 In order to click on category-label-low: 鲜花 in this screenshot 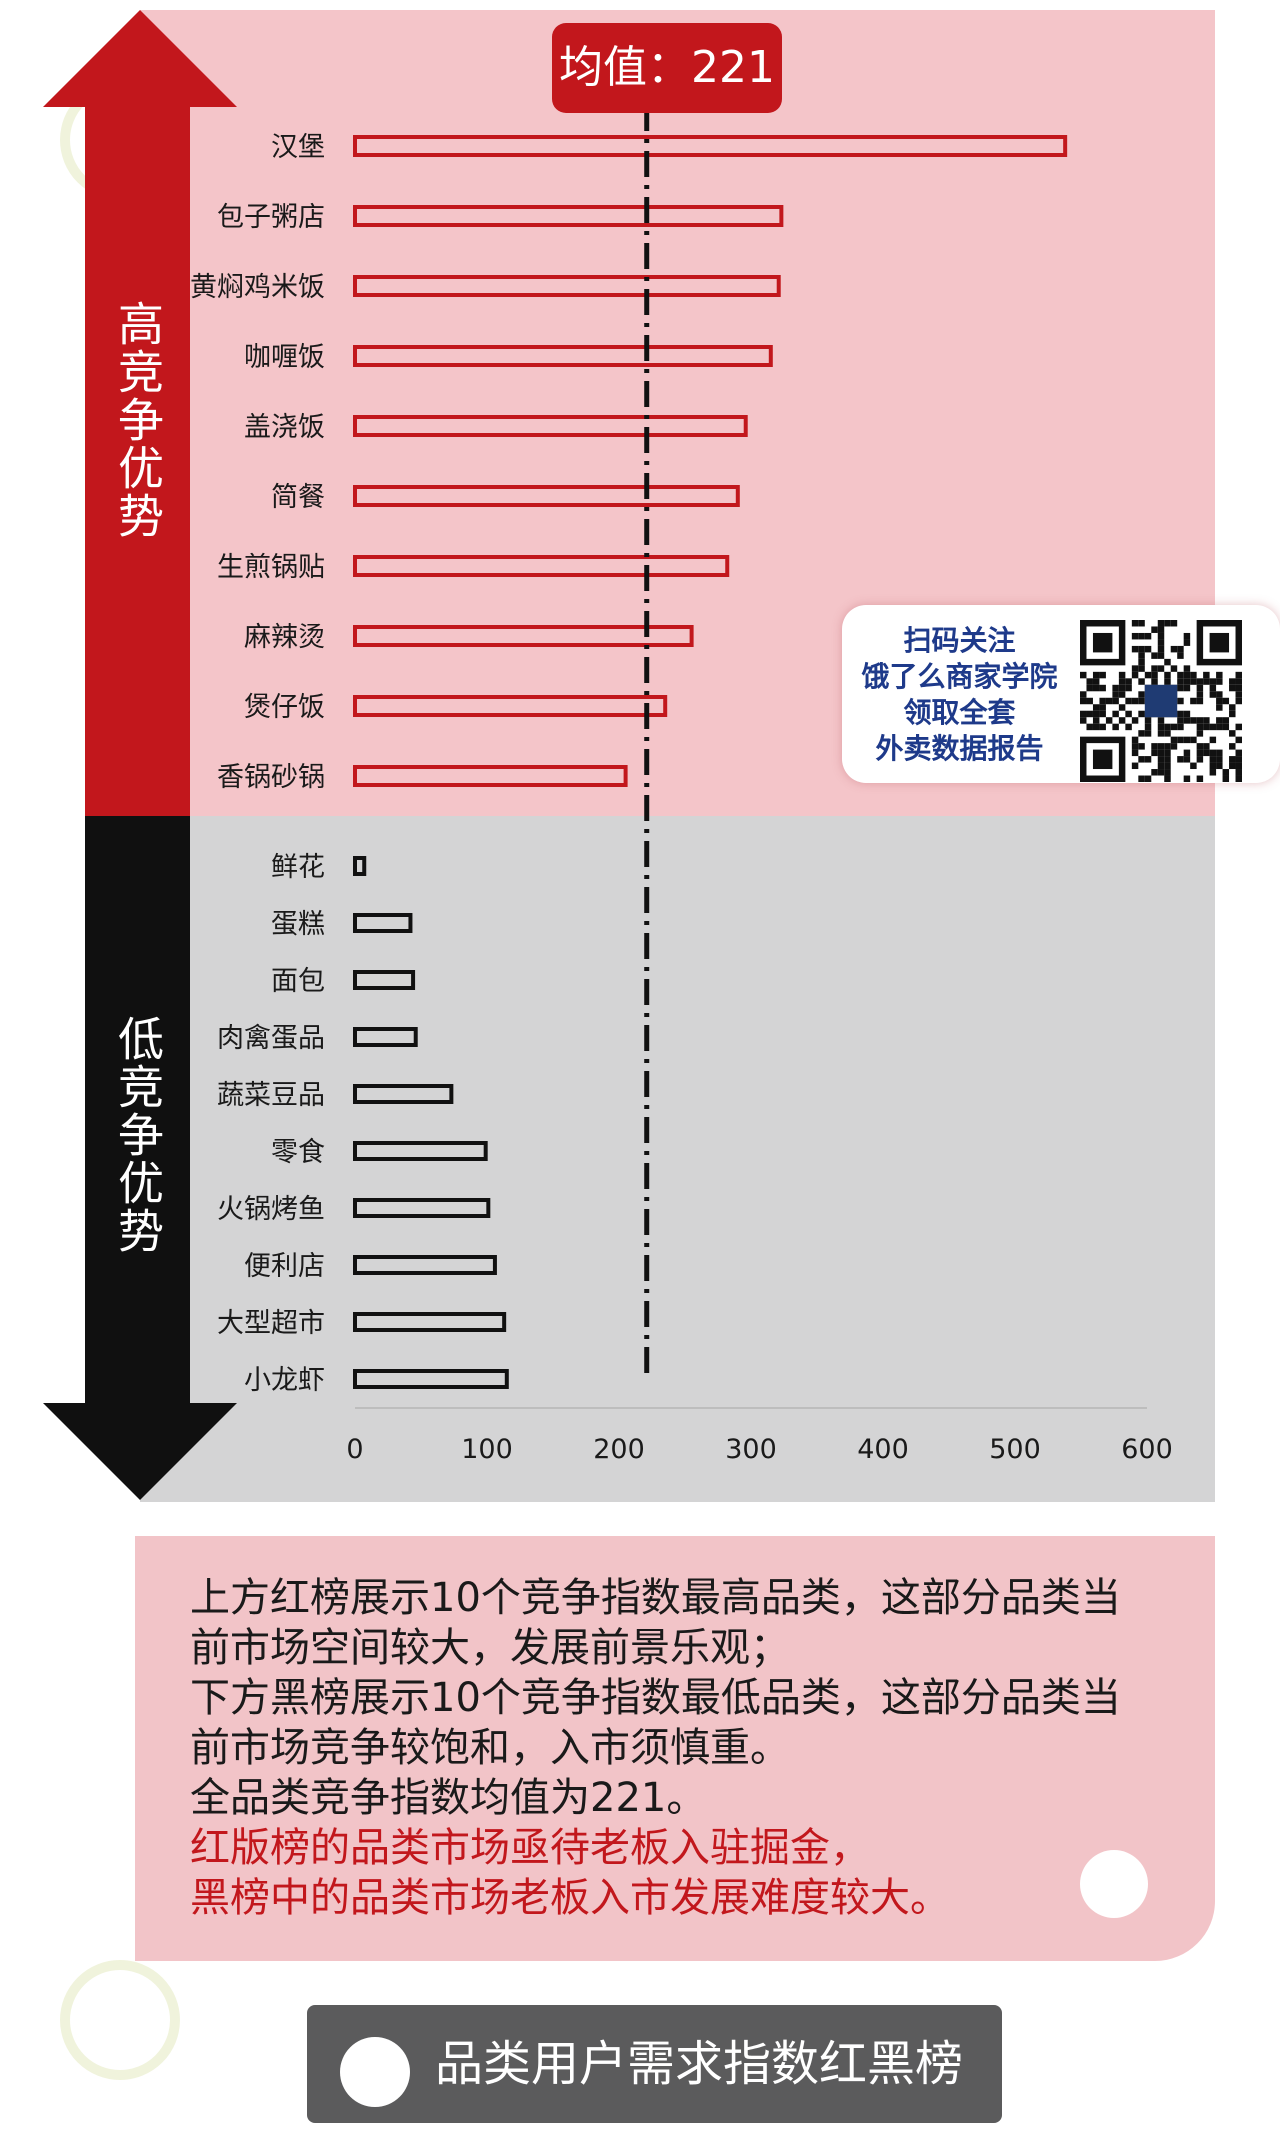, I will do `click(298, 867)`.